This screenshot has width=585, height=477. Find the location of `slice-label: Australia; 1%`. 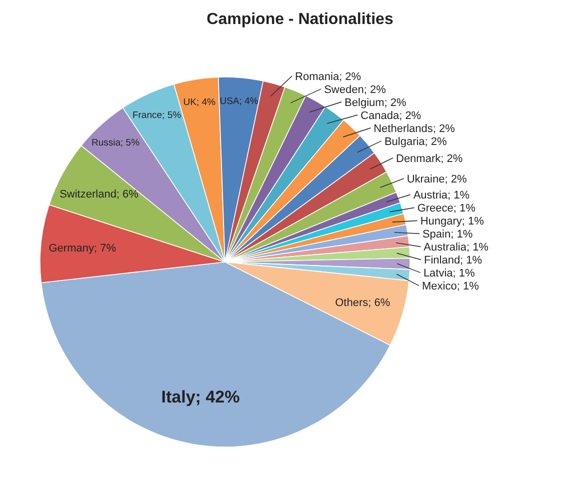

slice-label: Australia; 1% is located at coordinates (456, 248).